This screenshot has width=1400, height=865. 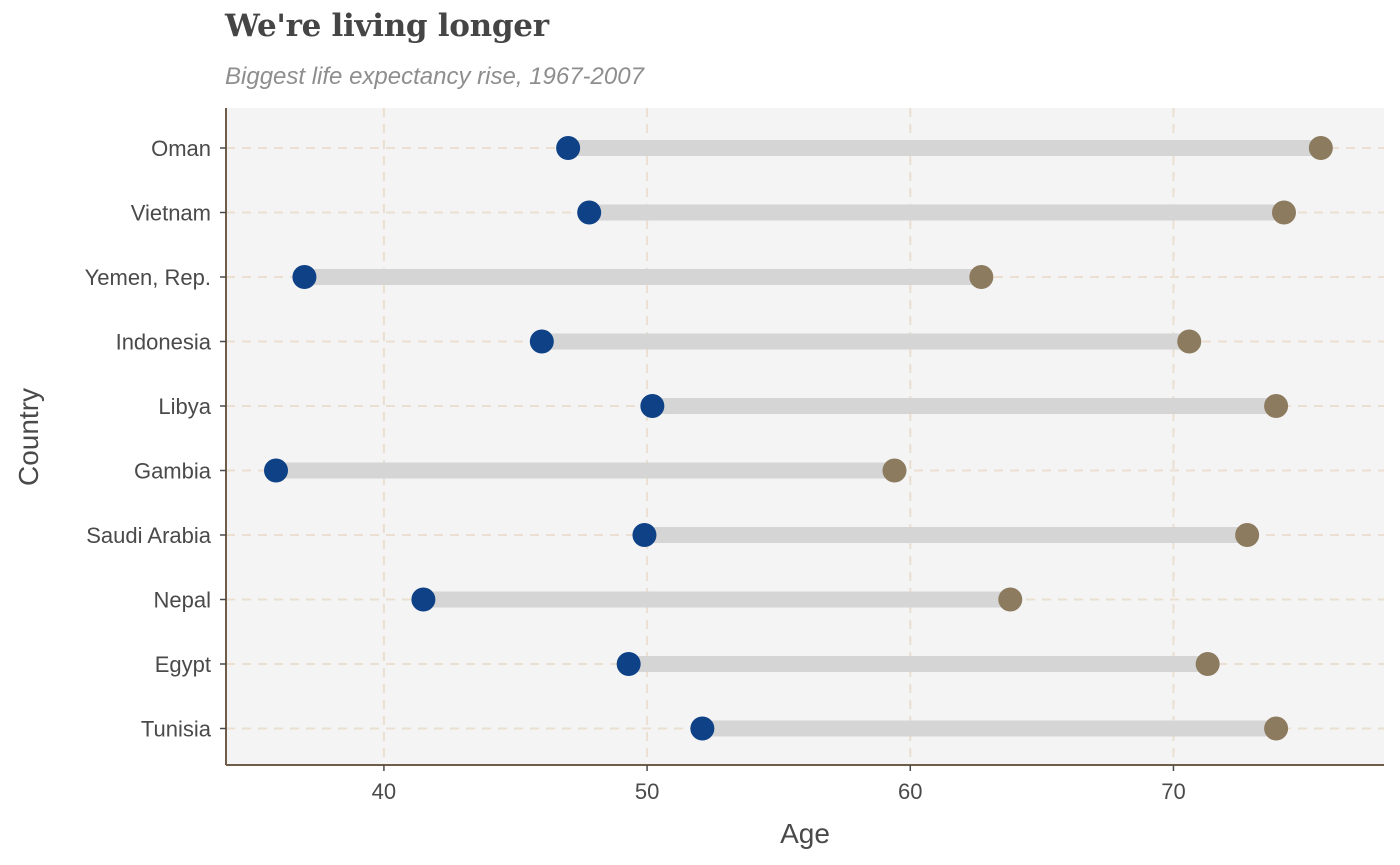 What do you see at coordinates (184, 406) in the screenshot?
I see `y-tick-label: Libya` at bounding box center [184, 406].